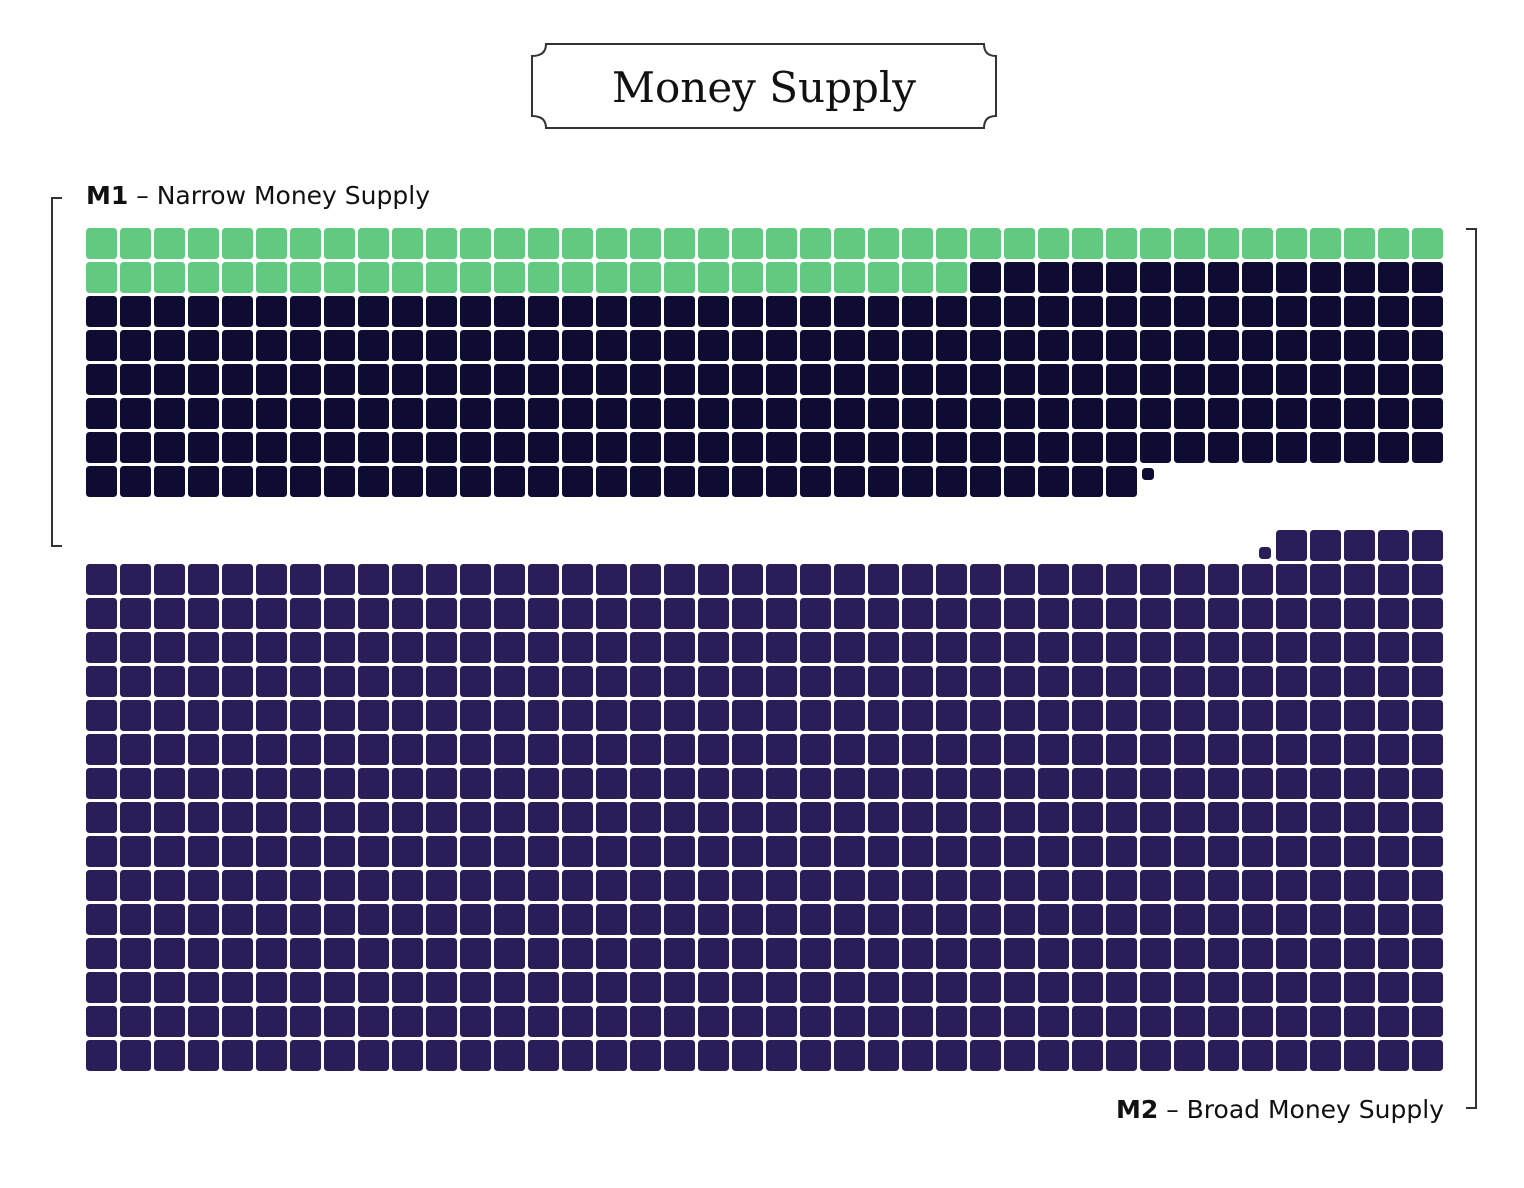 The height and width of the screenshot is (1188, 1524). I want to click on title-frame, so click(764, 86).